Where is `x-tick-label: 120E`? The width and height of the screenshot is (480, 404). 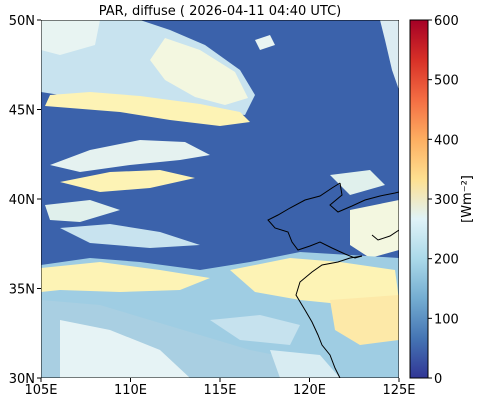 x-tick-label: 120E is located at coordinates (309, 390).